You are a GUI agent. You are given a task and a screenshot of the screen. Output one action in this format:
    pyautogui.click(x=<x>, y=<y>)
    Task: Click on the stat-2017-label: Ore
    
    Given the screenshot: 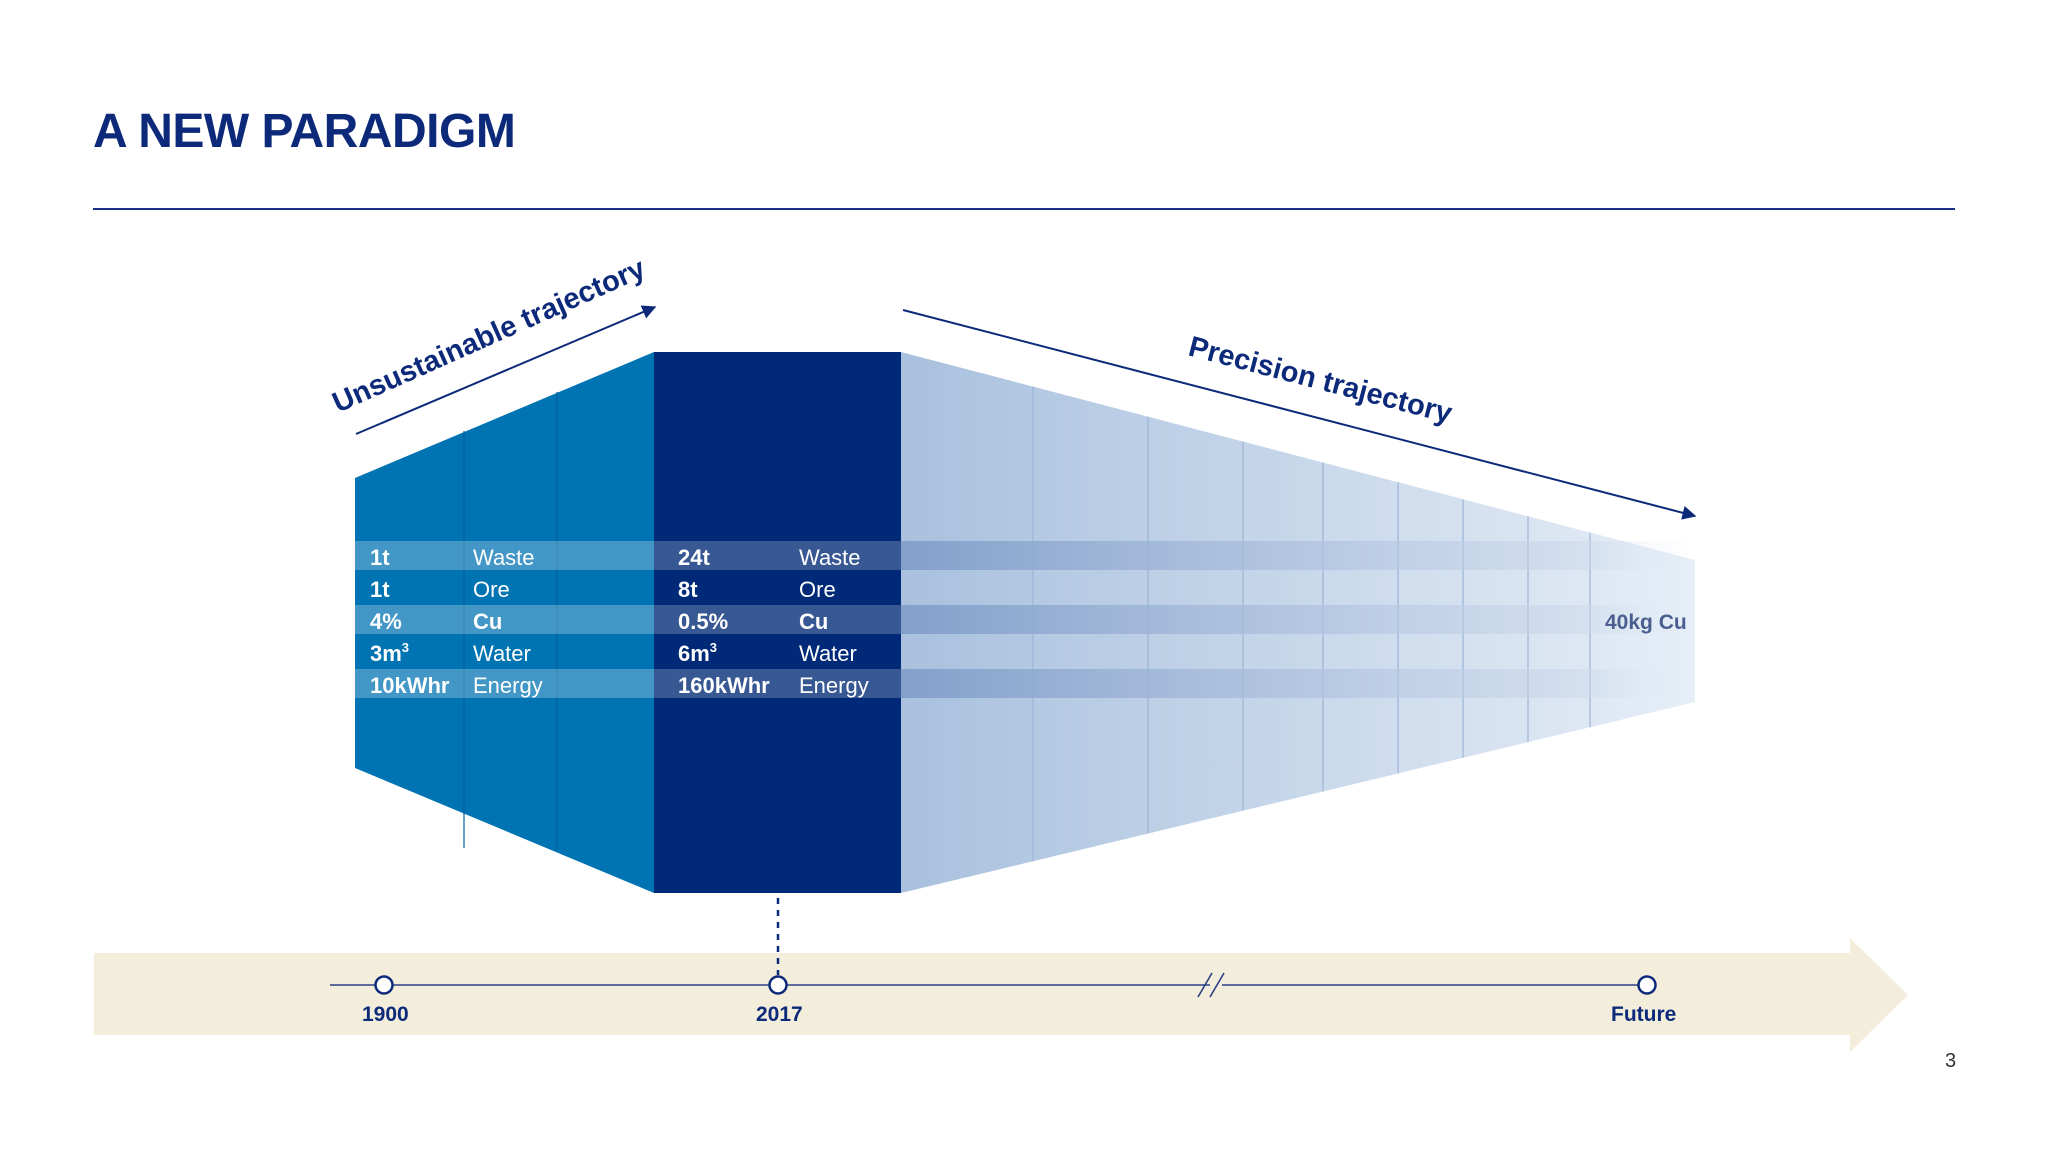 What is the action you would take?
    pyautogui.click(x=817, y=589)
    